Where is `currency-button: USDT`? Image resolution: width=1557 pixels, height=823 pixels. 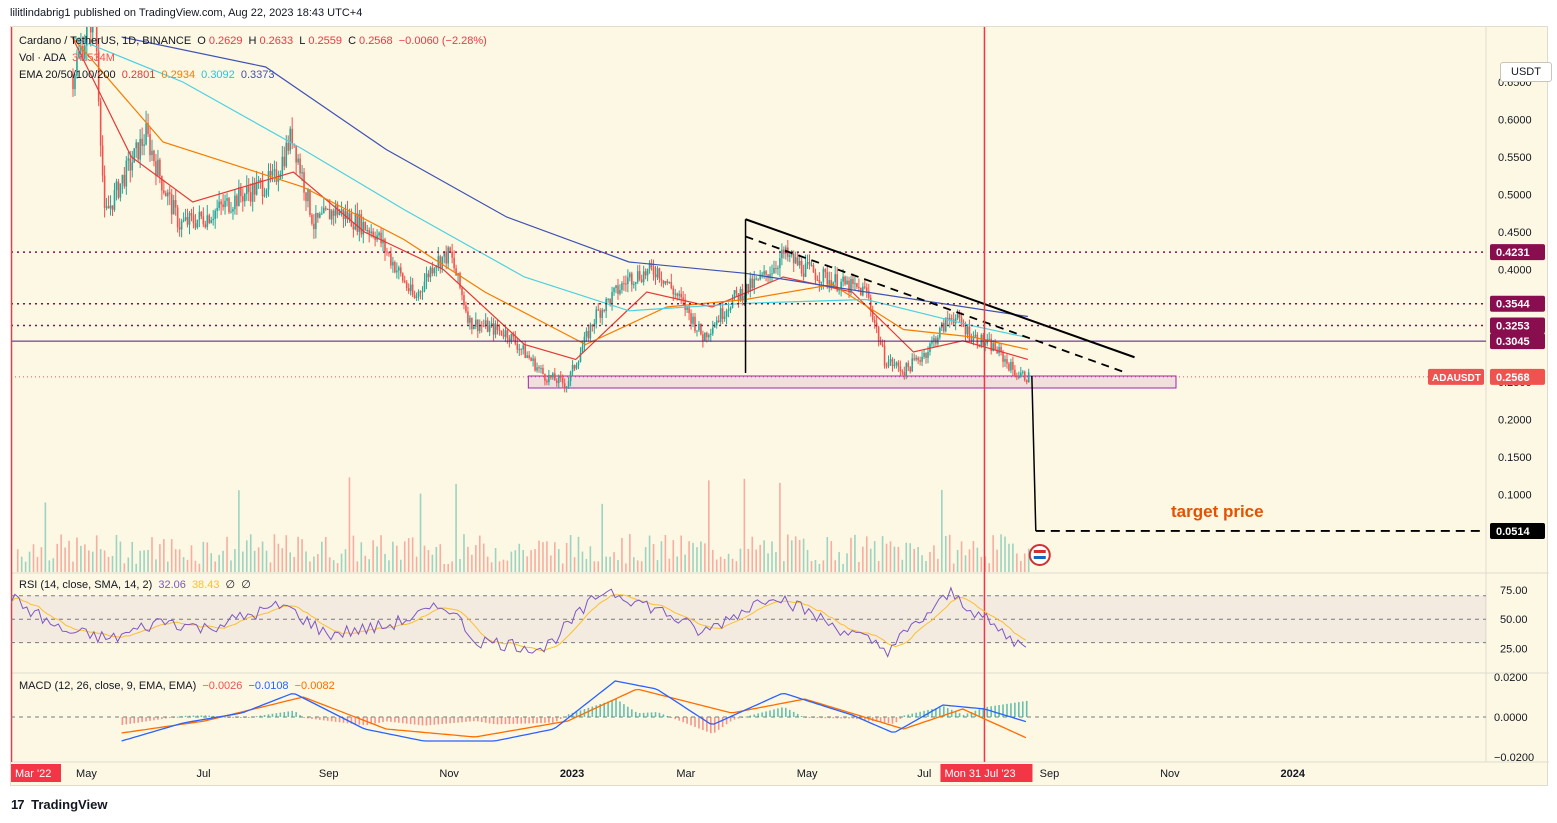 currency-button: USDT is located at coordinates (1526, 72).